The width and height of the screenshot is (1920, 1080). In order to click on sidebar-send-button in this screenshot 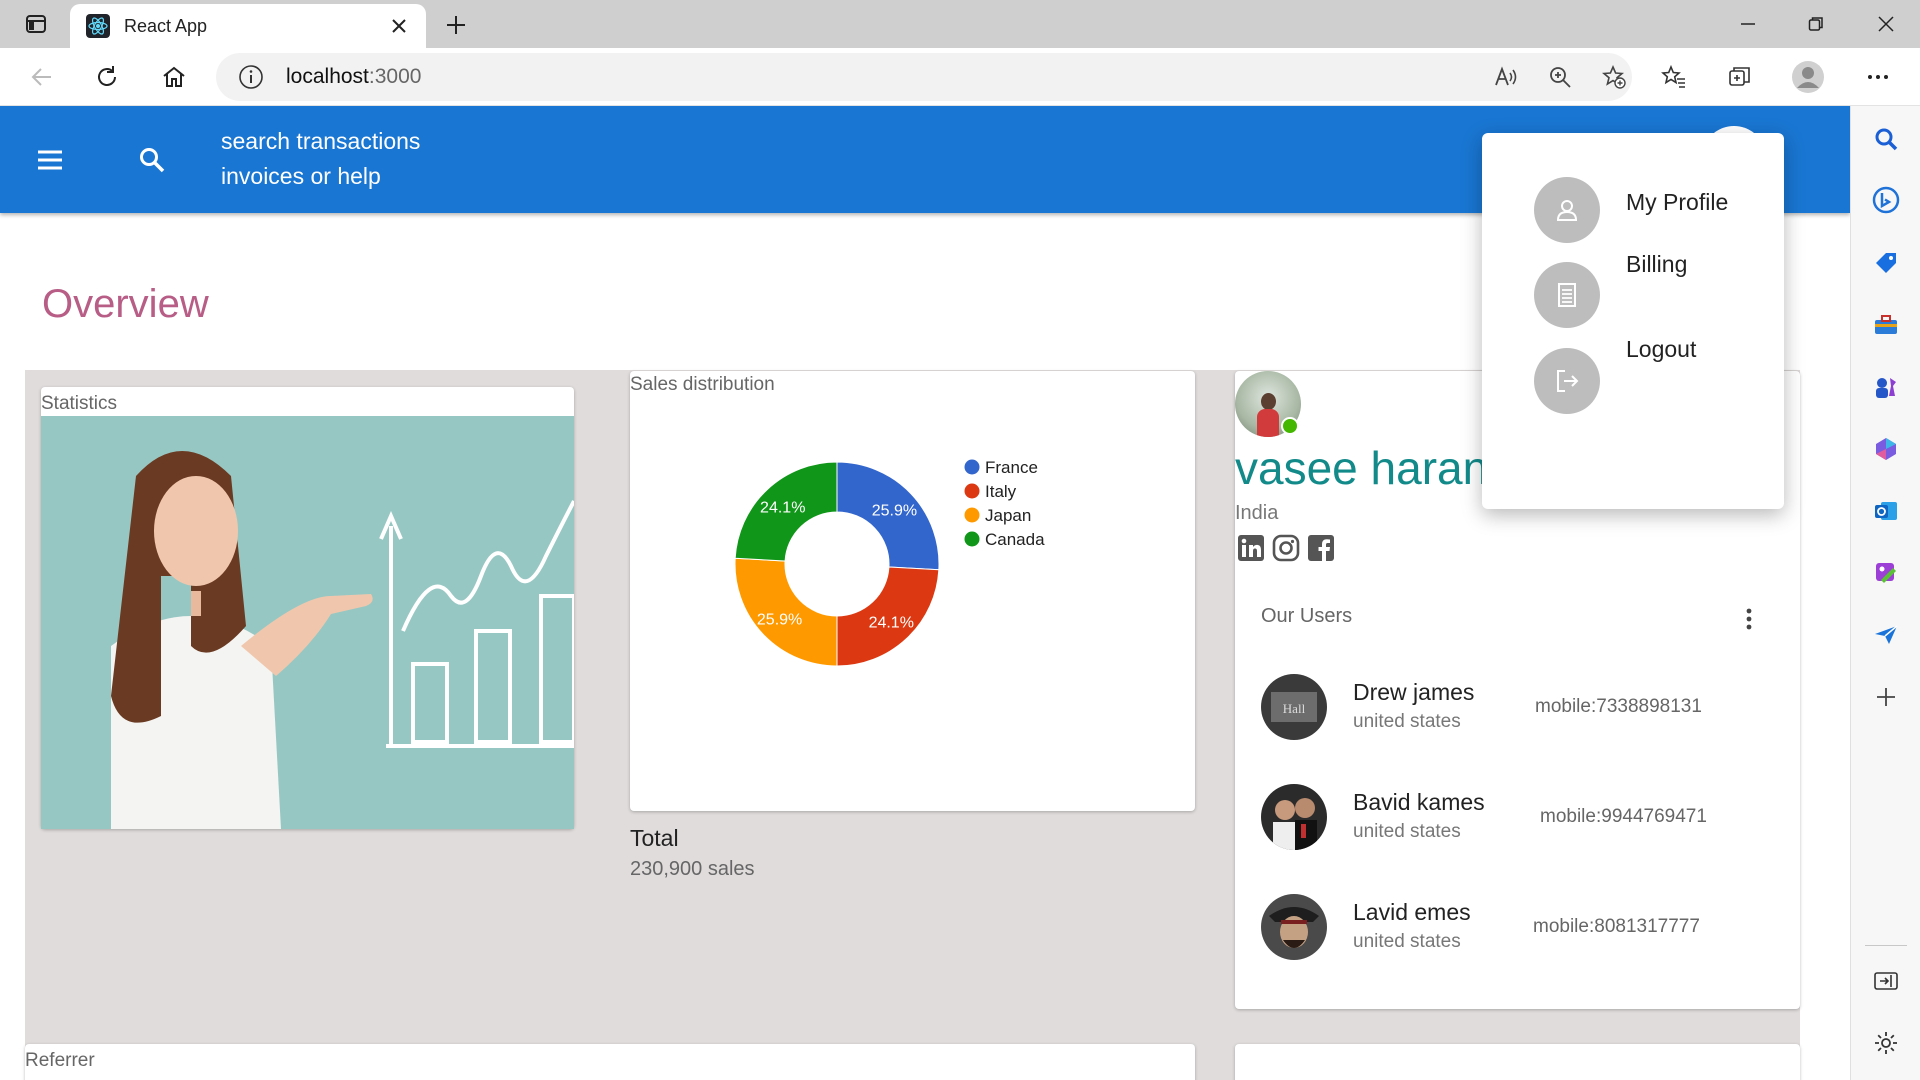, I will do `click(1886, 635)`.